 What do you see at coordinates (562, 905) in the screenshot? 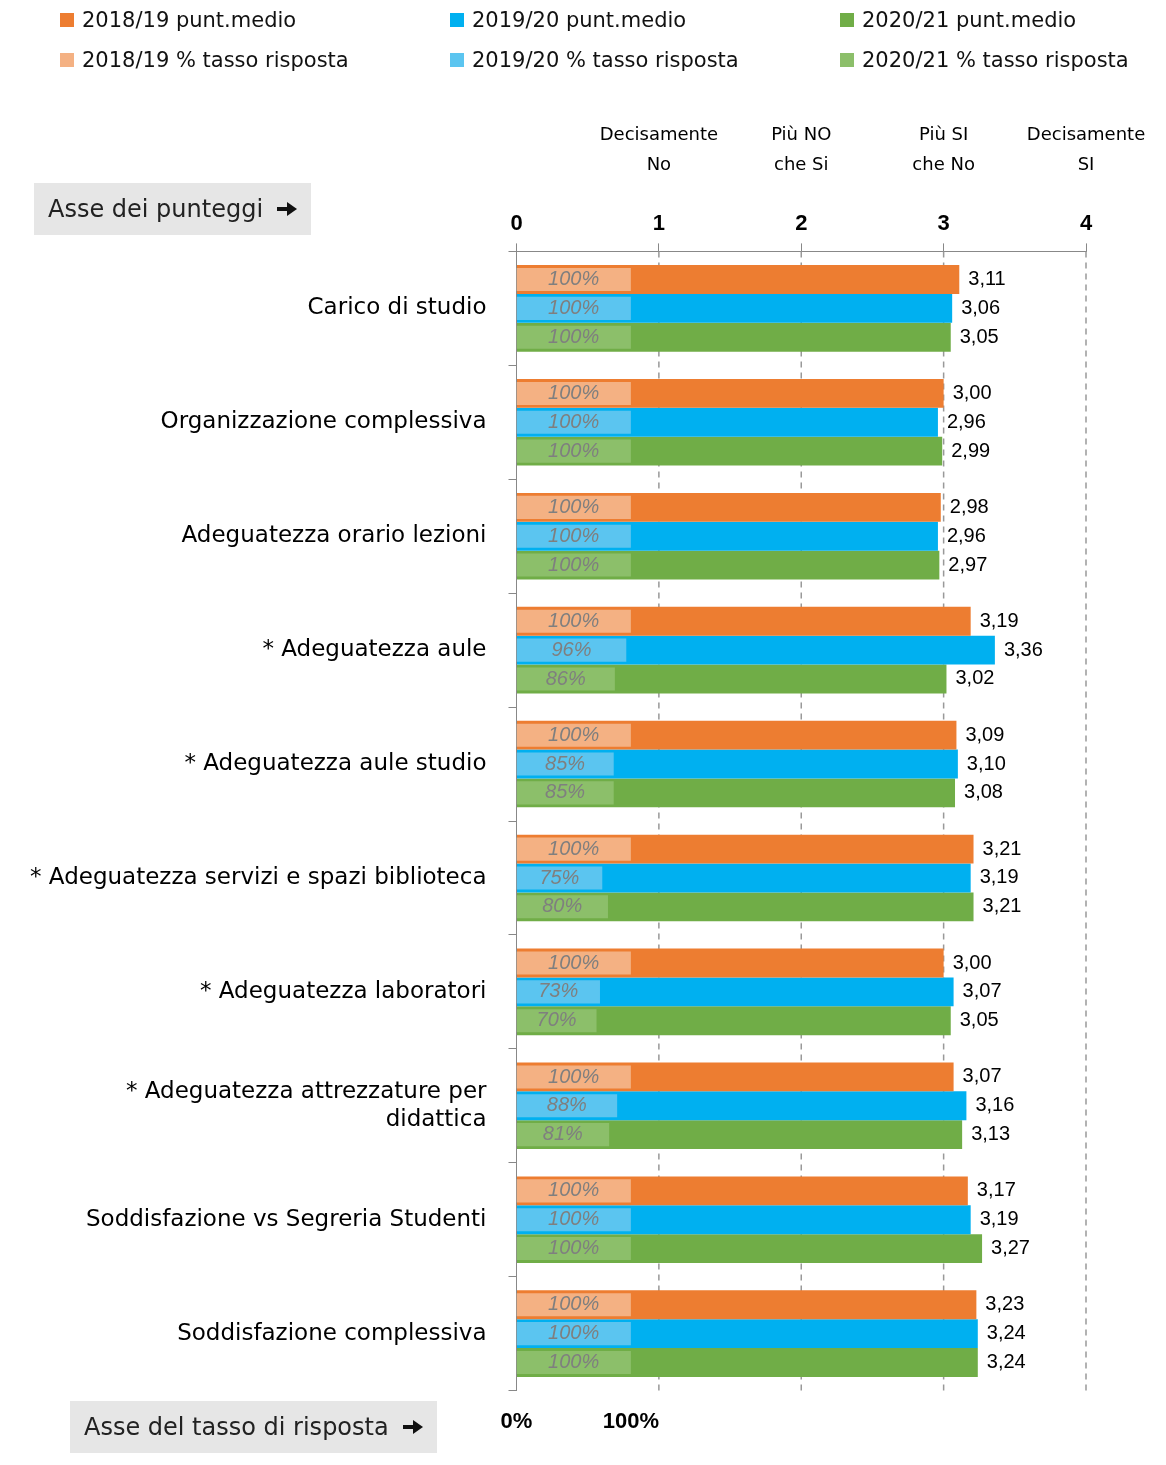
I see `data-label: 80%` at bounding box center [562, 905].